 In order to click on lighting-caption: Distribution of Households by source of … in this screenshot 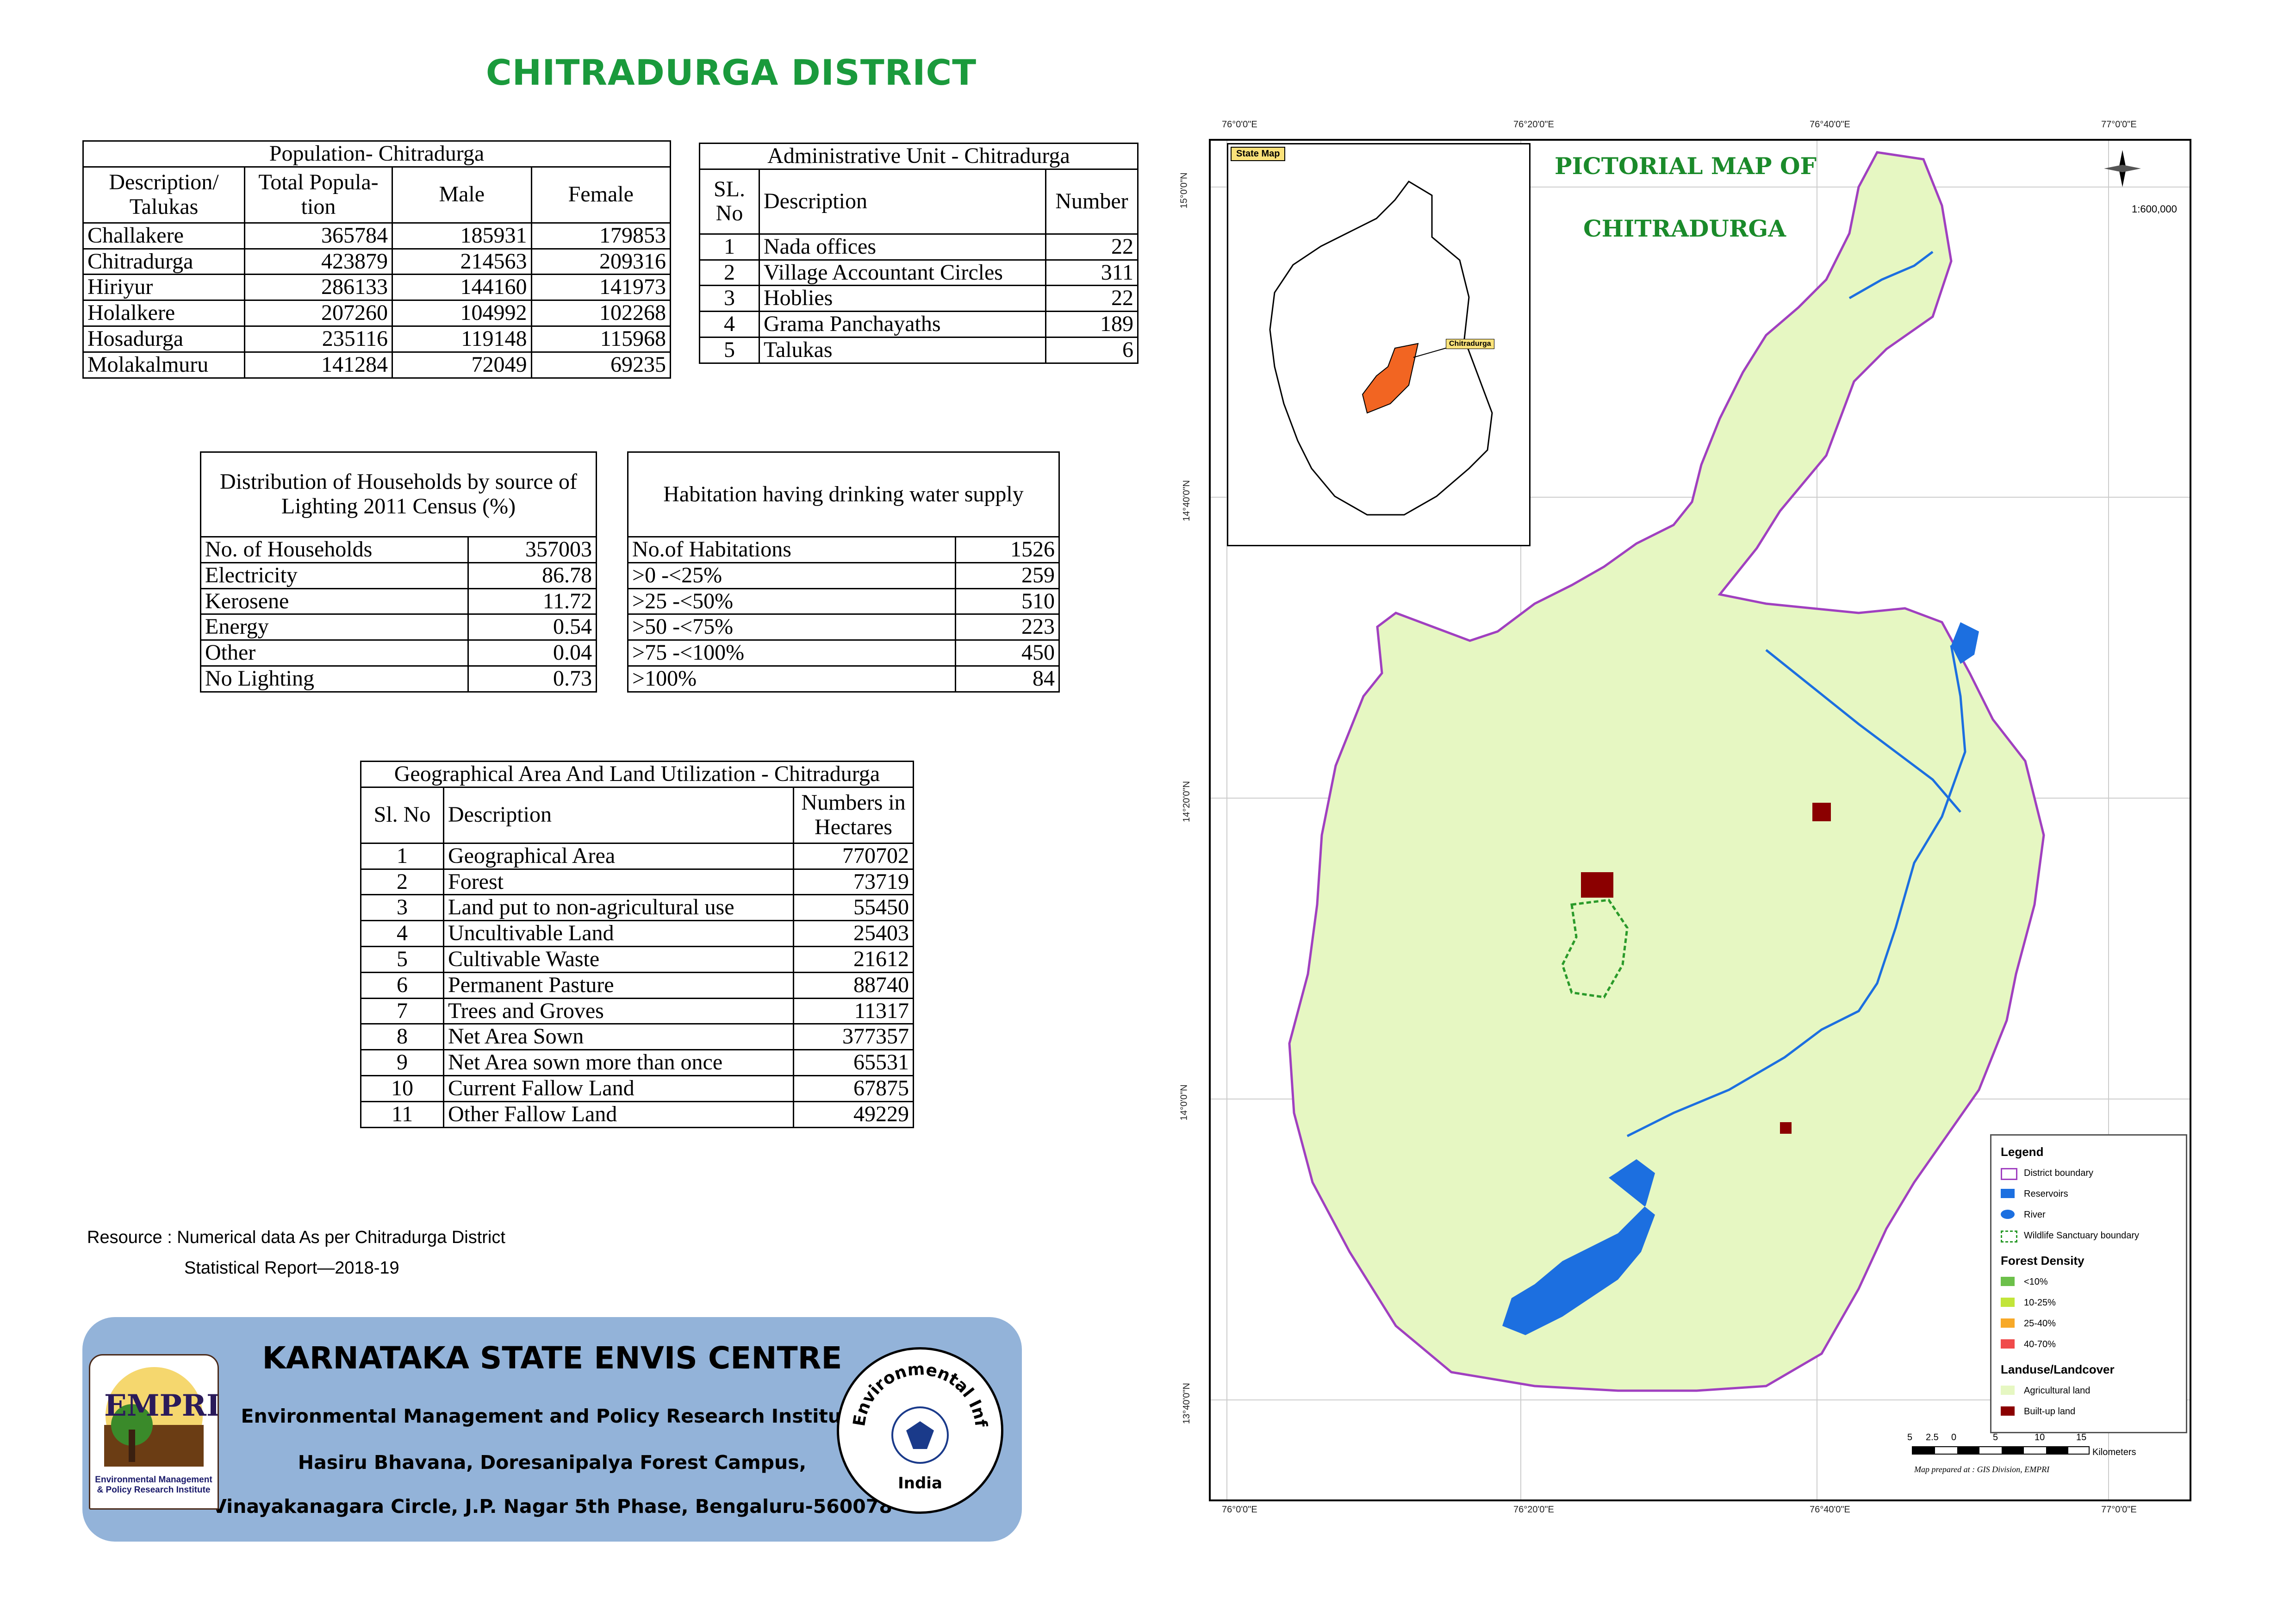, I will do `click(398, 494)`.